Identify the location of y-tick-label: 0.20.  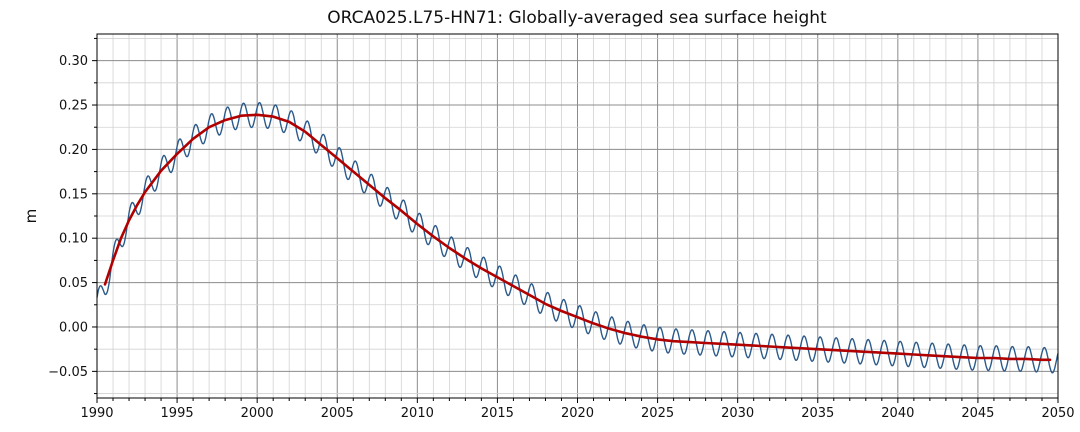
(73, 150).